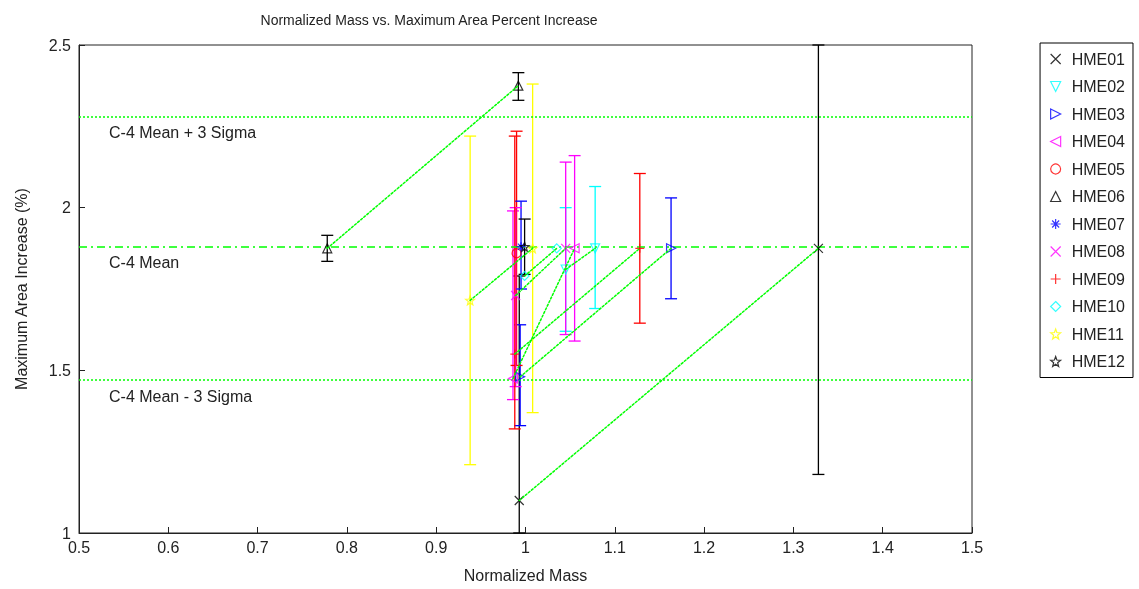 Image resolution: width=1139 pixels, height=589 pixels. Describe the element at coordinates (1098, 114) in the screenshot. I see `legend-label: HME03` at that location.